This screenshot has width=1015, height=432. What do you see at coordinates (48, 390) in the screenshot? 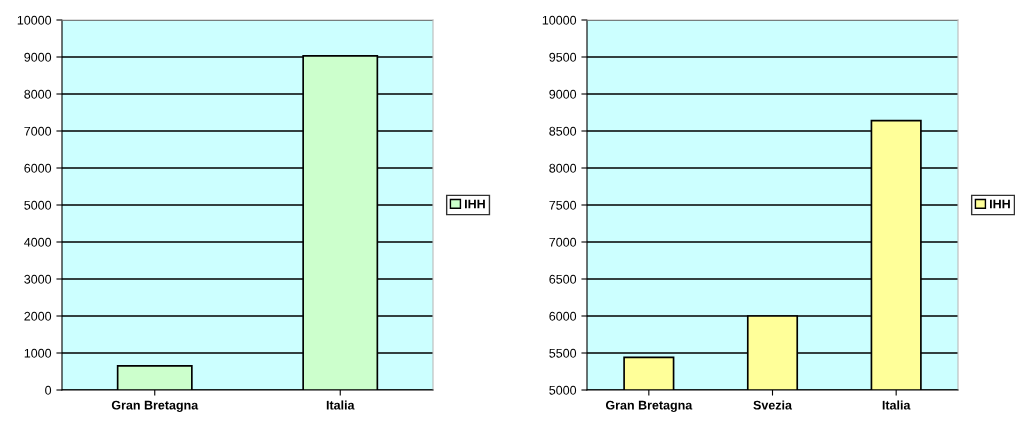
I see `y-tick-label: 0` at bounding box center [48, 390].